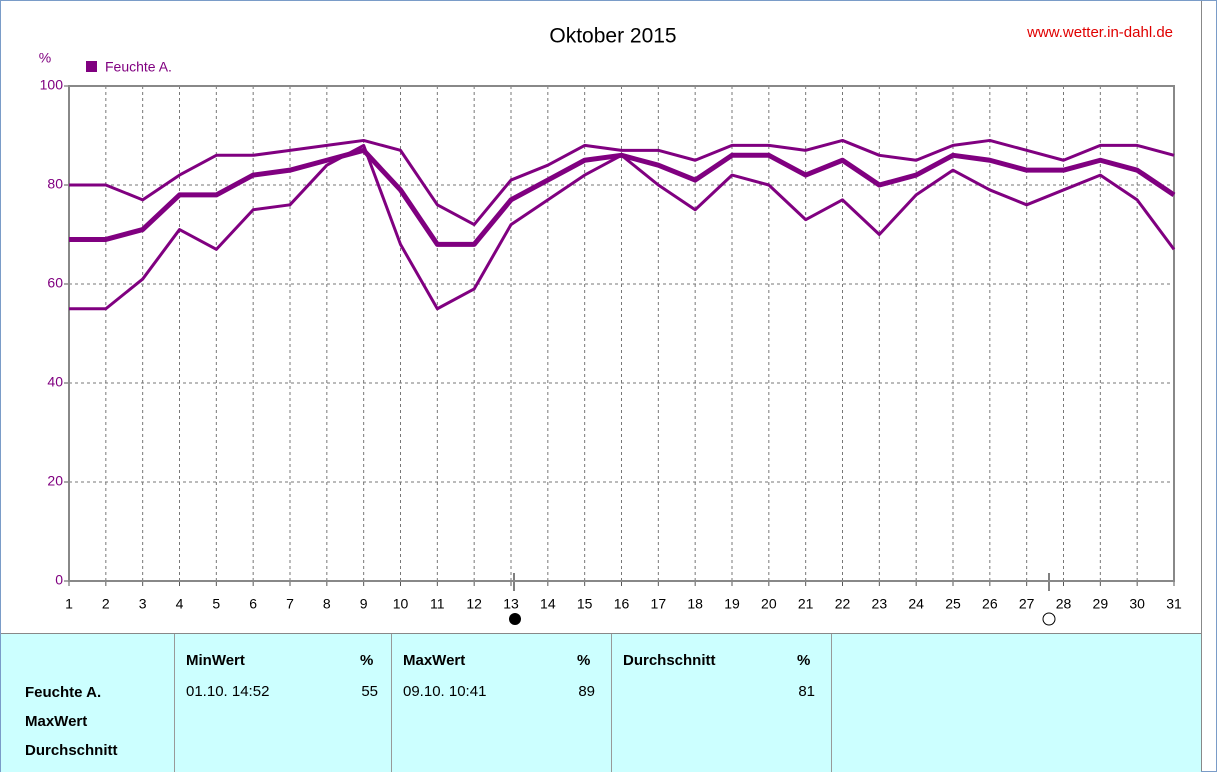 This screenshot has height=772, width=1217. Describe the element at coordinates (253, 604) in the screenshot. I see `x-tick-label: 6` at that location.